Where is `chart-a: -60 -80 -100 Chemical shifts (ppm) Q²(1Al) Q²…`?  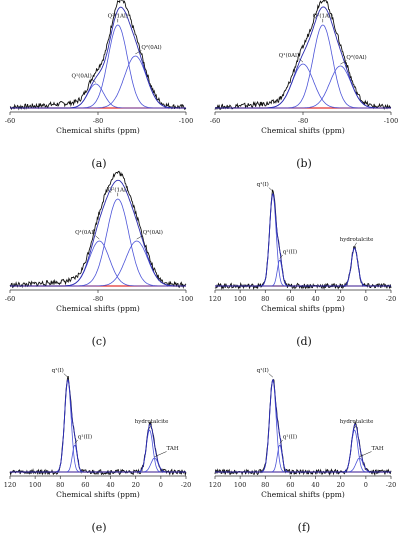 chart-a: -60 -80 -100 Chemical shifts (ppm) Q²(1Al) Q²… is located at coordinates (99, 67).